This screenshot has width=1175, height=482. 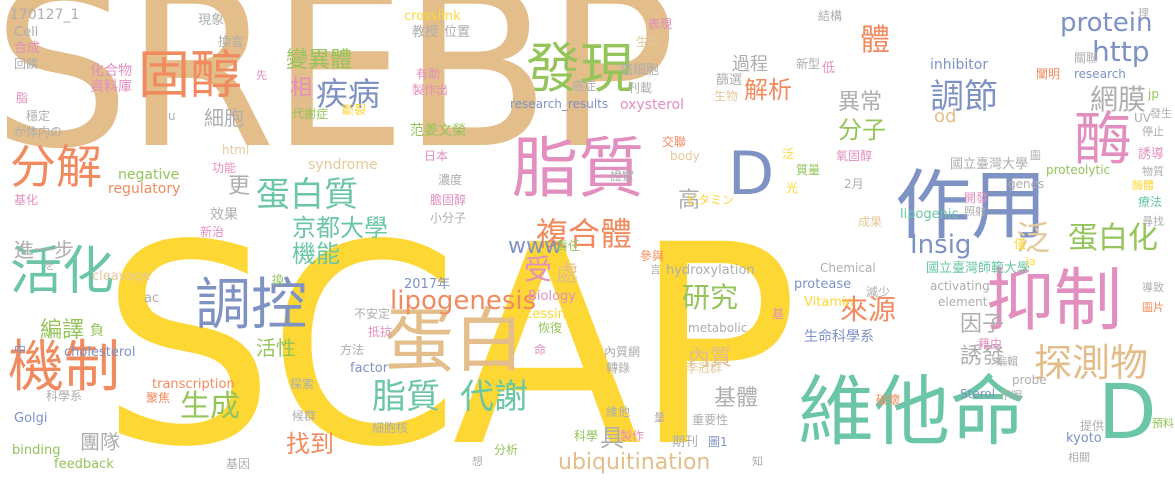 What do you see at coordinates (97, 331) in the screenshot?
I see `word-fu: 負` at bounding box center [97, 331].